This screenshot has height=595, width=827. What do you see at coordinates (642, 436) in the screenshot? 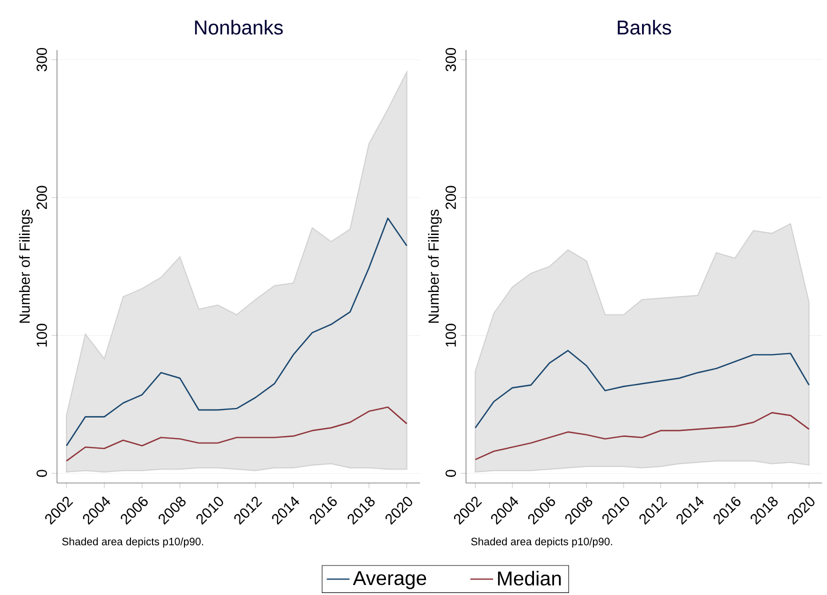
I see `line-series` at bounding box center [642, 436].